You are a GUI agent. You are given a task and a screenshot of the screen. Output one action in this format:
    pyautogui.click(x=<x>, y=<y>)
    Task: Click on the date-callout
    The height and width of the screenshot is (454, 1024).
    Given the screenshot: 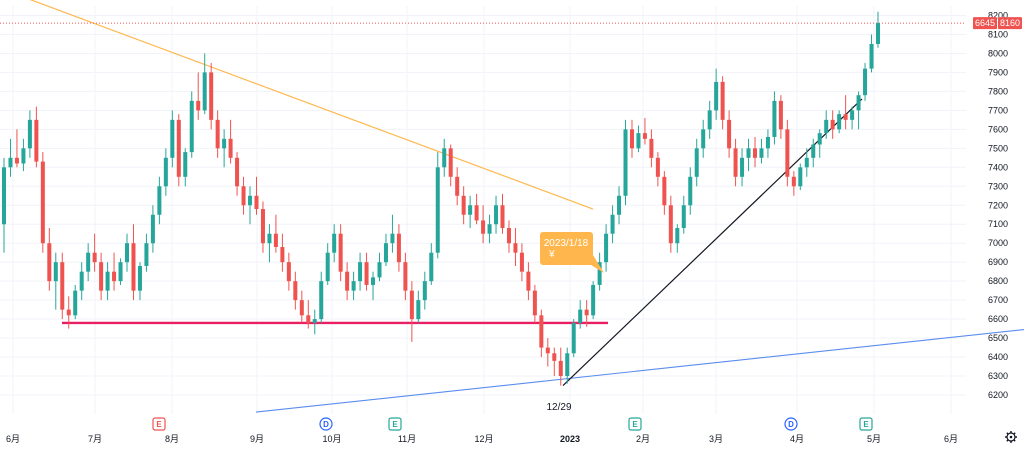 What is the action you would take?
    pyautogui.click(x=572, y=252)
    